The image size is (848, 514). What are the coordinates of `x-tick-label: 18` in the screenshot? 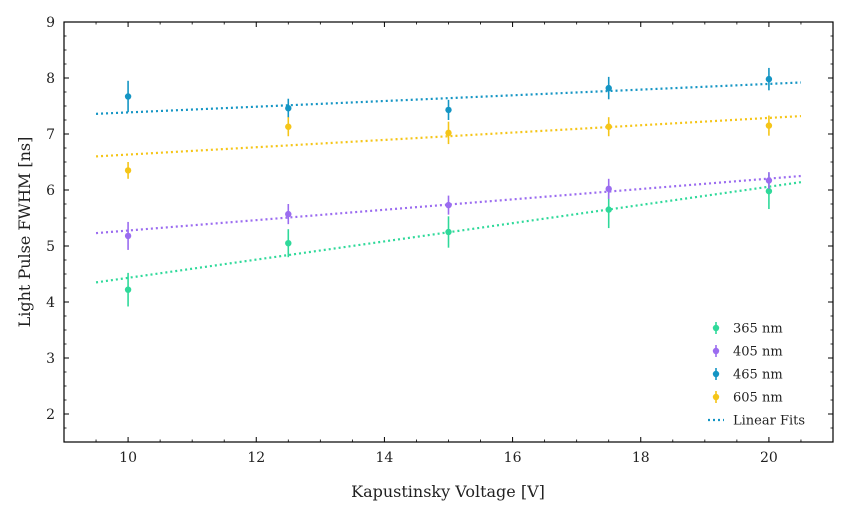 It's located at (641, 458).